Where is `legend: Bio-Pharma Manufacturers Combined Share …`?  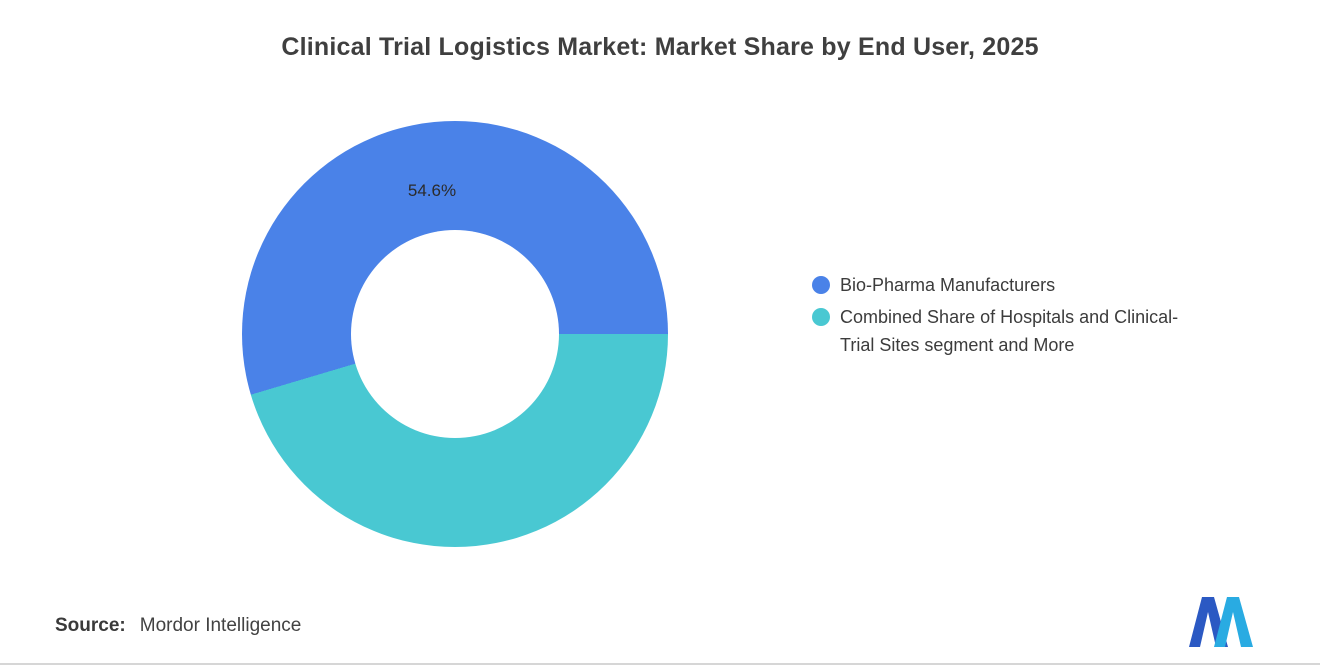 legend: Bio-Pharma Manufacturers Combined Share … is located at coordinates (1012, 315).